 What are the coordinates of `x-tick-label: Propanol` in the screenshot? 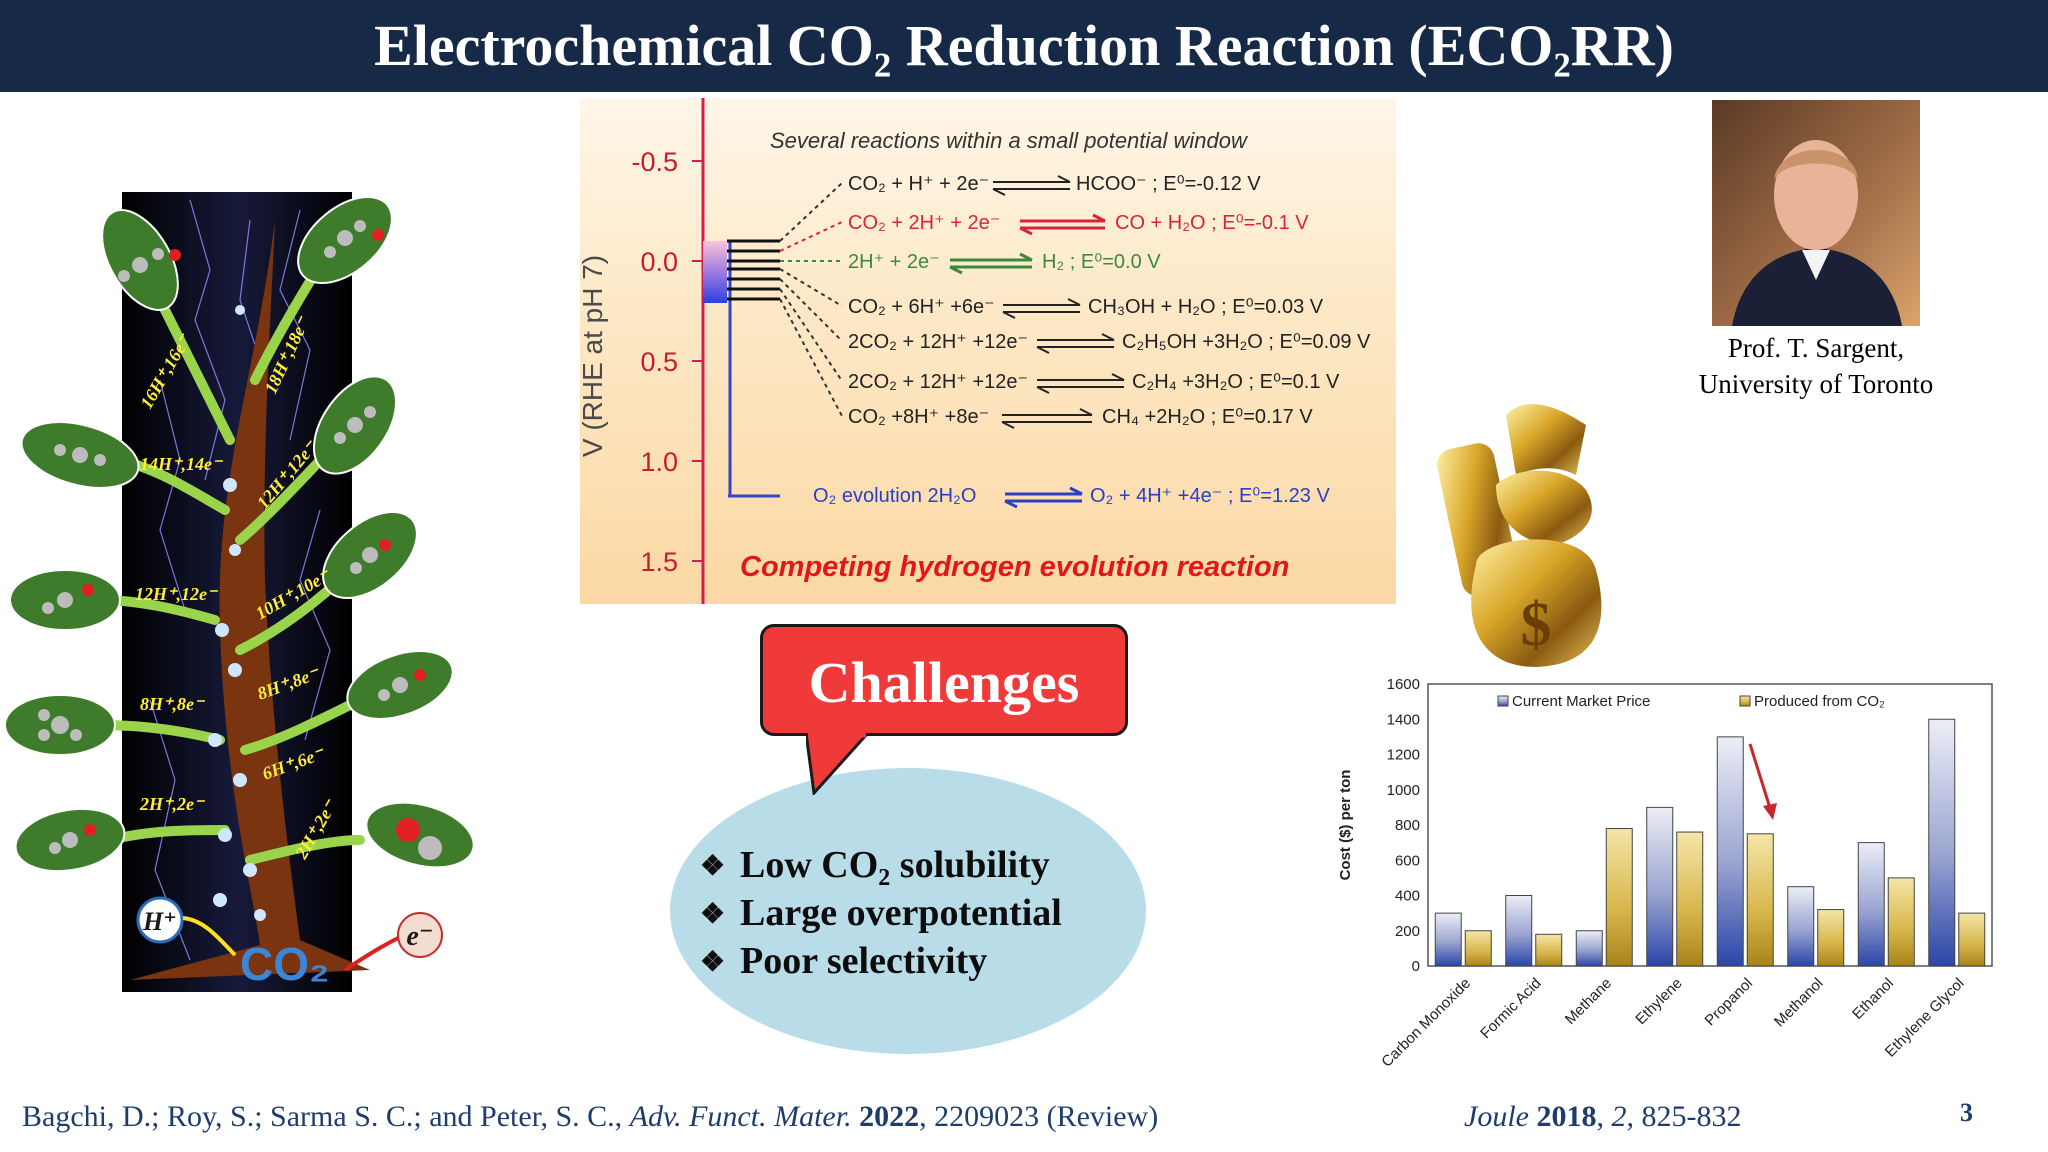 It's located at (1729, 1002).